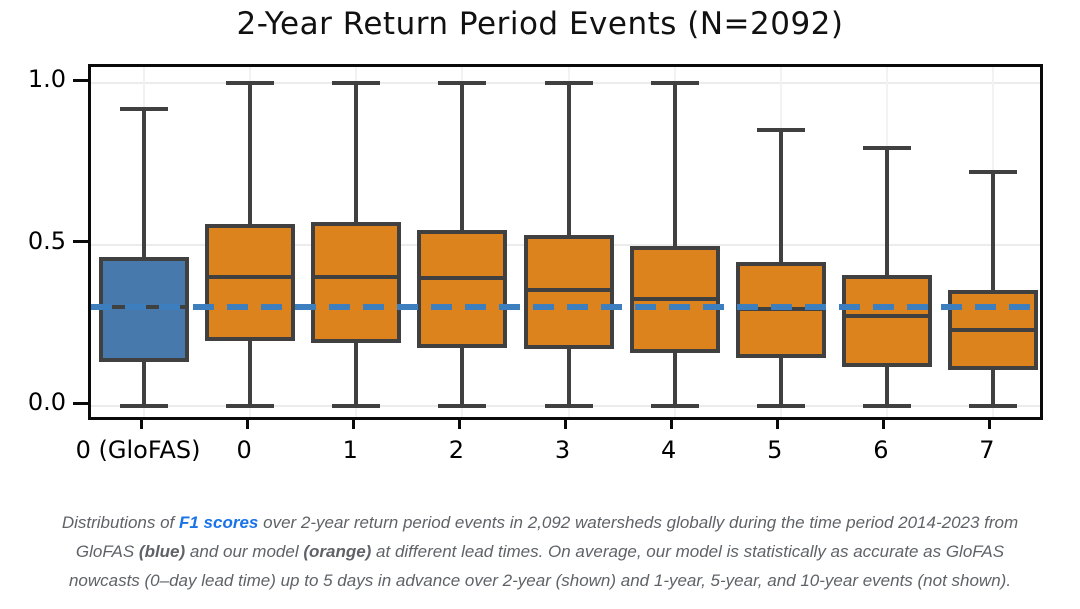  I want to click on x-tick-label-4: 3, so click(562, 450).